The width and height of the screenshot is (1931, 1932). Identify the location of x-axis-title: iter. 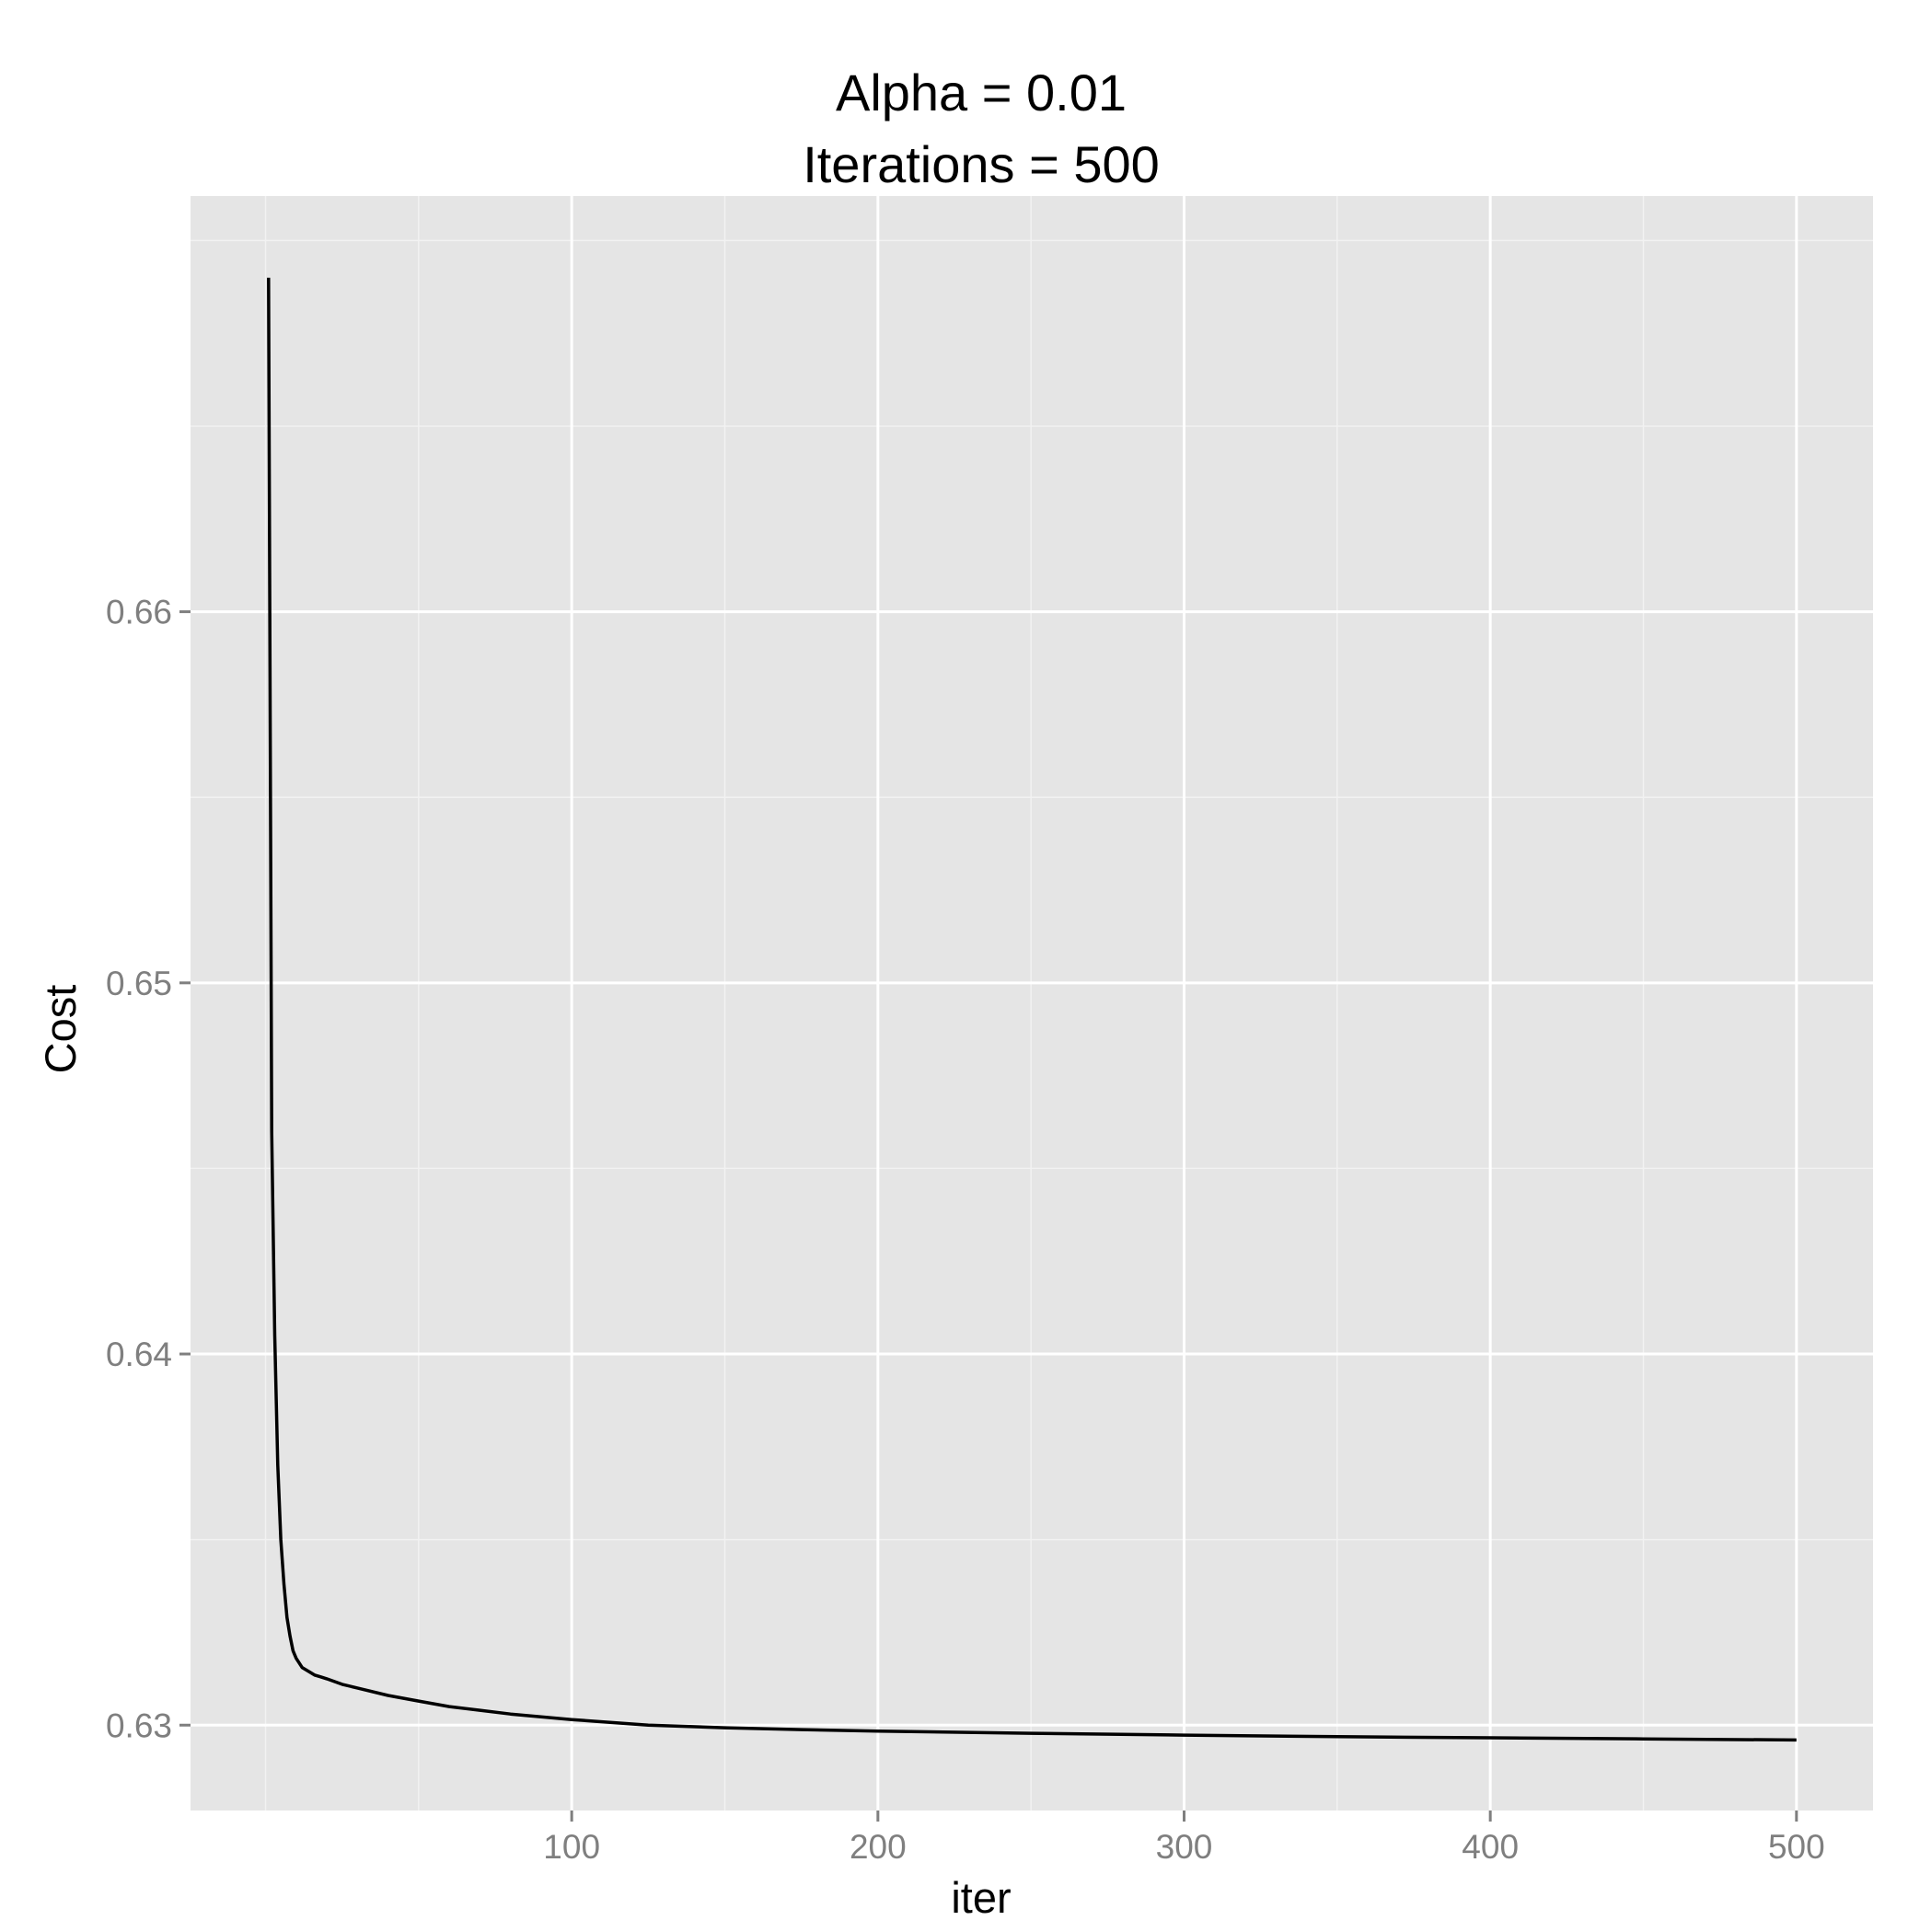
(981, 1898).